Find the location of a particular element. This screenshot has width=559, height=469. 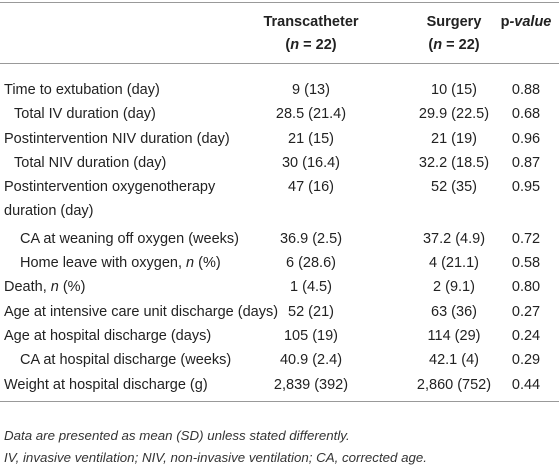

cell-value: 0.72 is located at coordinates (526, 238).